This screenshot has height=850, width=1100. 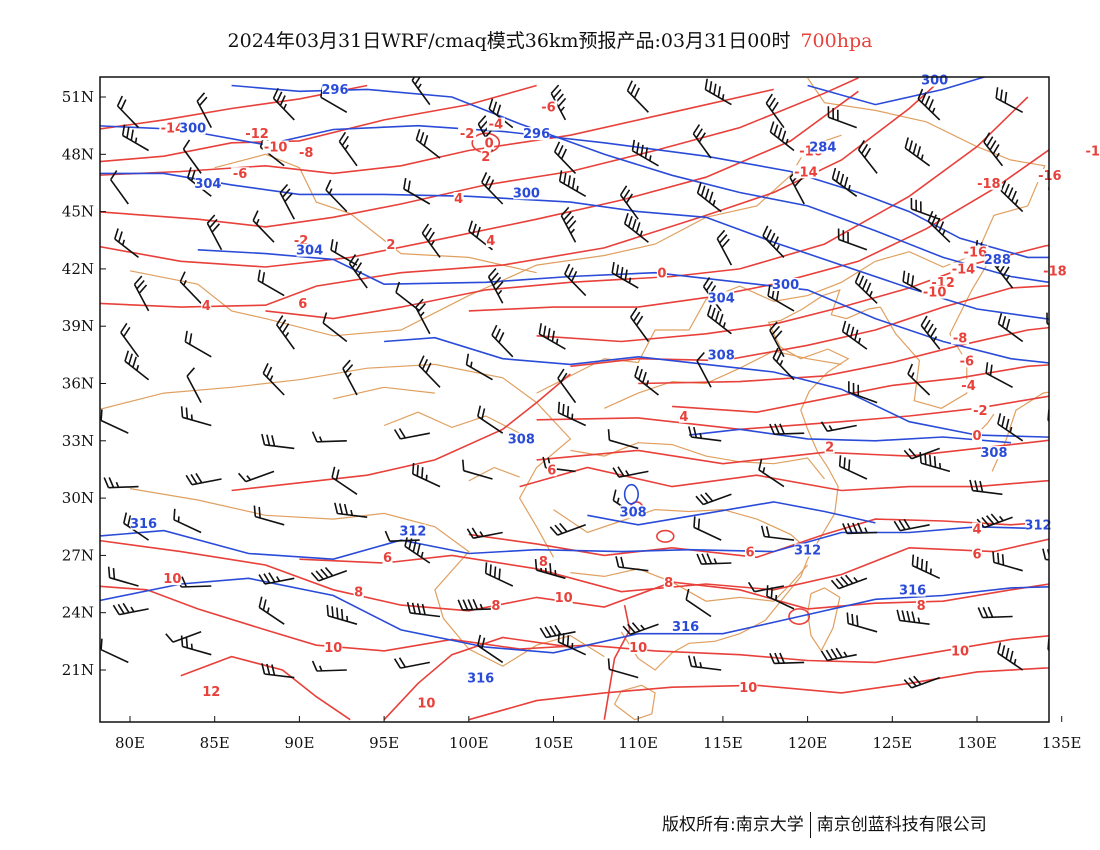 I want to click on isotherm-cell, so click(x=799, y=616).